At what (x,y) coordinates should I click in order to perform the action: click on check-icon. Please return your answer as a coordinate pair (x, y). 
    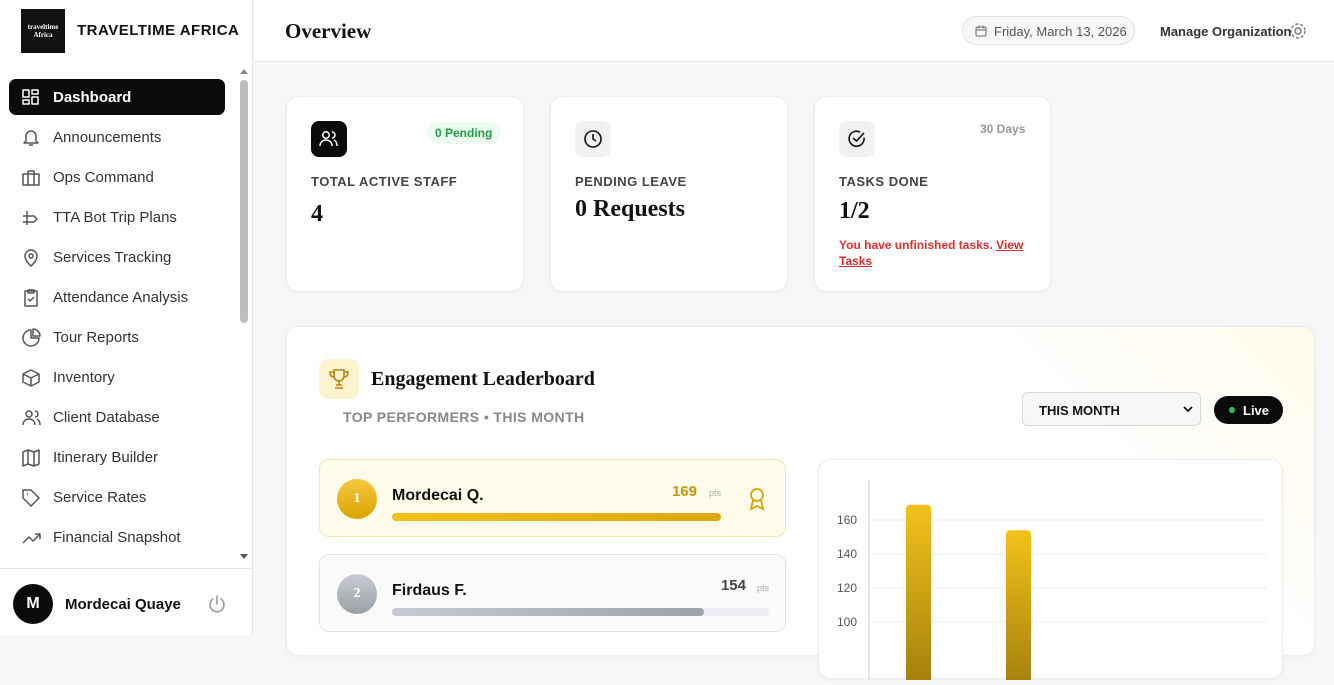
    Looking at the image, I should click on (857, 139).